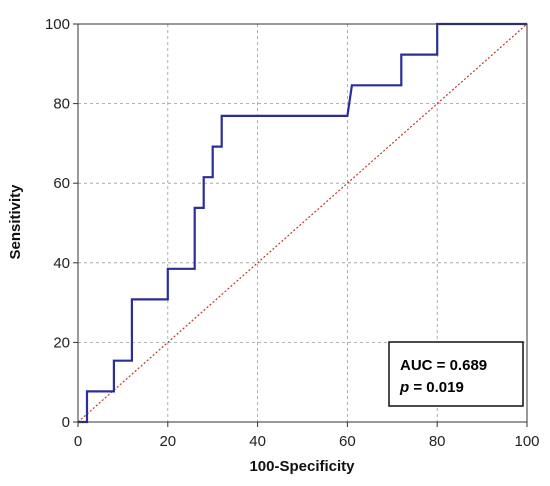 The image size is (550, 486). I want to click on stats-box: AUC = 0.689 p = 0.019, so click(456, 374).